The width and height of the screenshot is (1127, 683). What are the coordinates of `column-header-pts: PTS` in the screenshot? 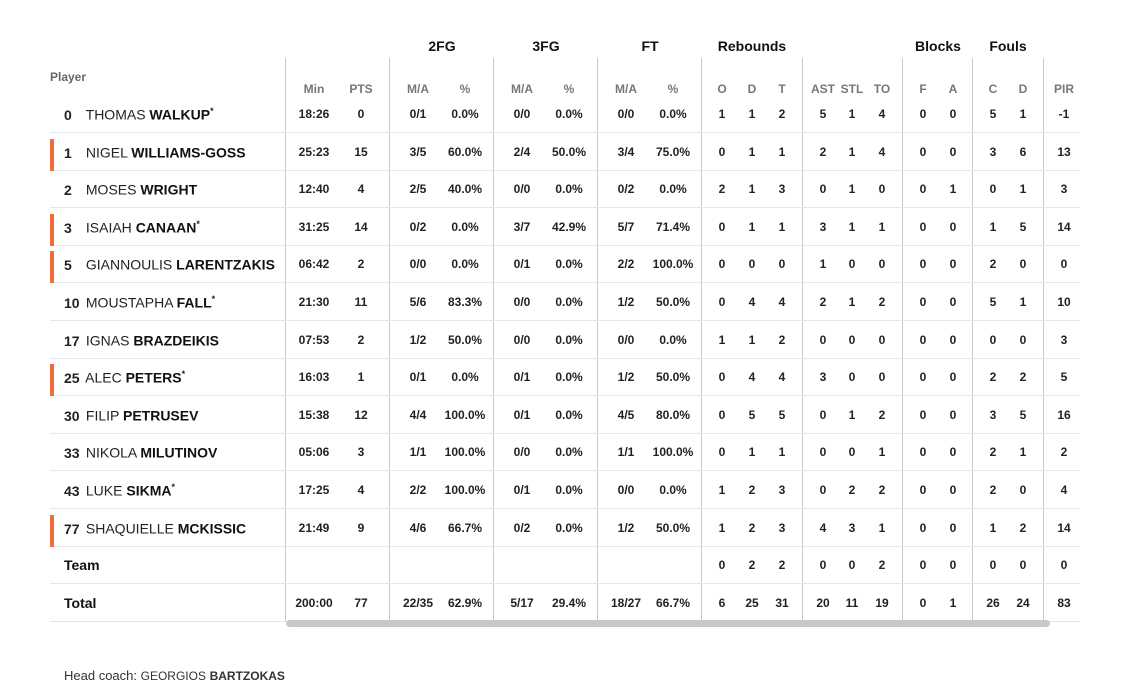 It's located at (361, 89).